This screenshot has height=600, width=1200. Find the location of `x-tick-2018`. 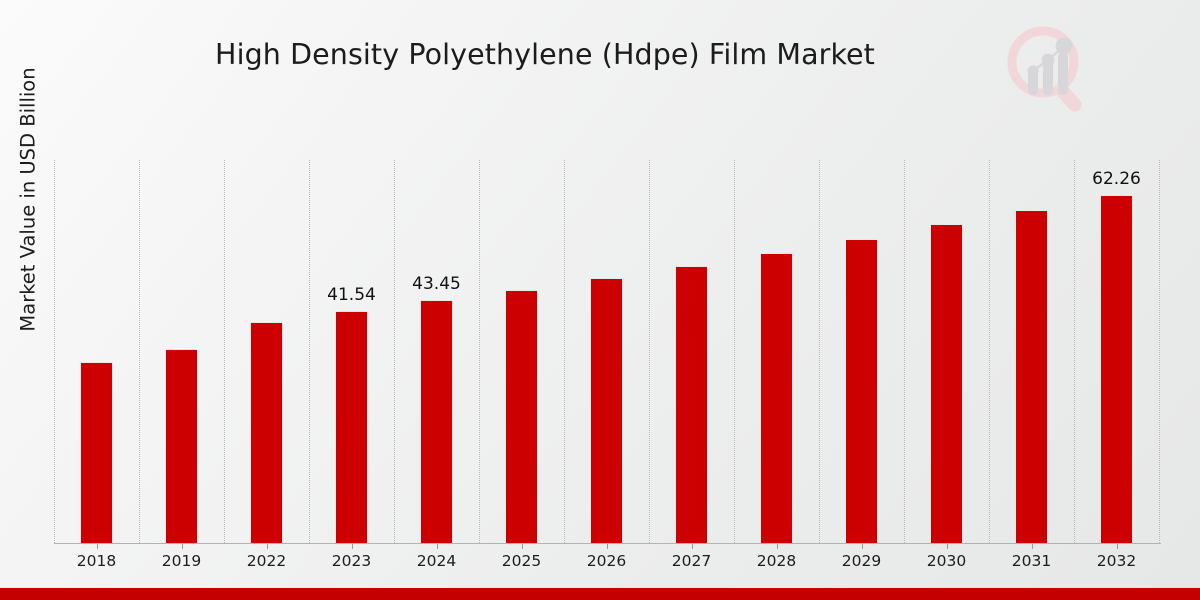

x-tick-2018 is located at coordinates (97, 546).